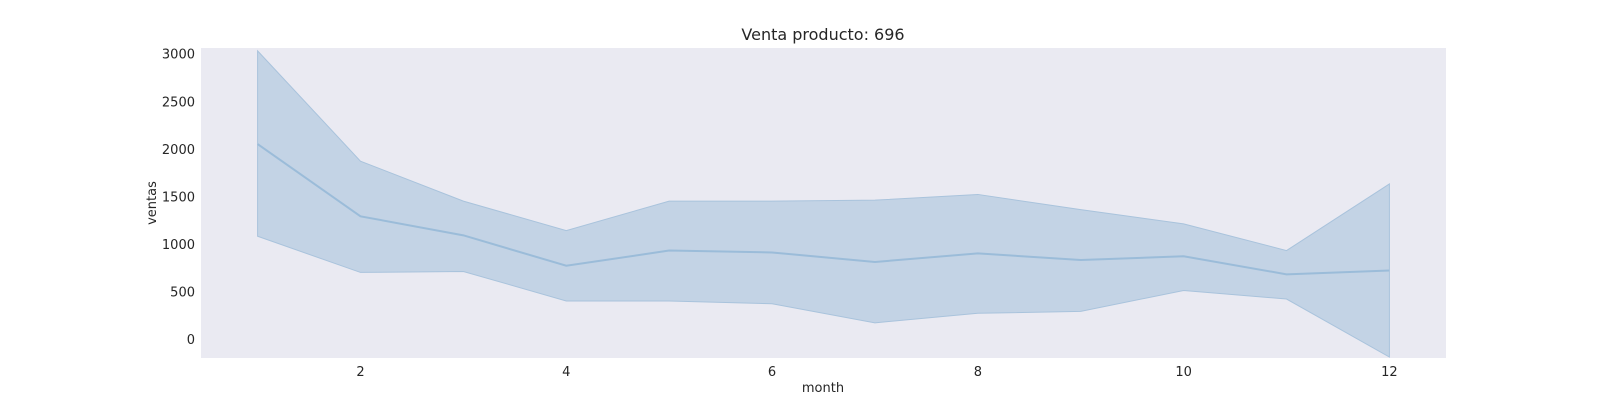 This screenshot has height=400, width=1600. I want to click on chart-title: Venta producto: 696, so click(822, 34).